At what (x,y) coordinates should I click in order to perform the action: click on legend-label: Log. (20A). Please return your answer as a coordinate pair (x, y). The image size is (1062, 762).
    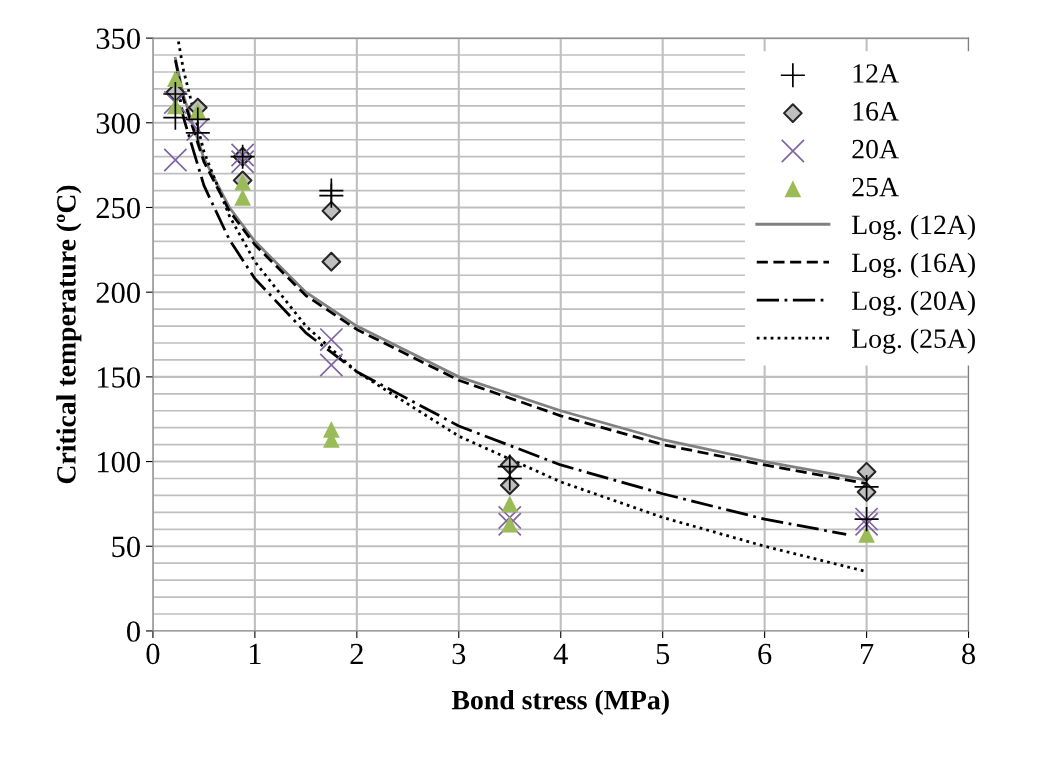
    Looking at the image, I should click on (913, 303).